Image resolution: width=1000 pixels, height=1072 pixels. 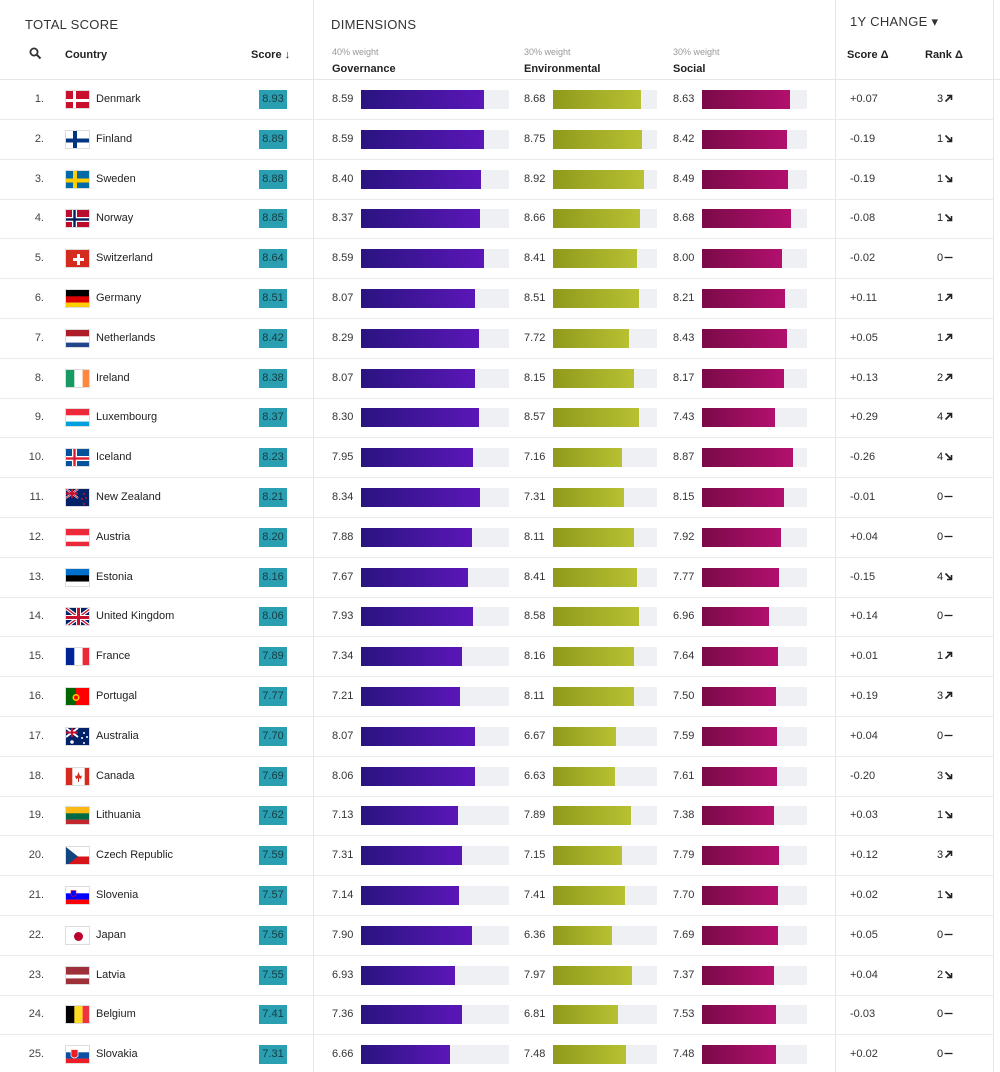 What do you see at coordinates (35, 53) in the screenshot?
I see `search-icon` at bounding box center [35, 53].